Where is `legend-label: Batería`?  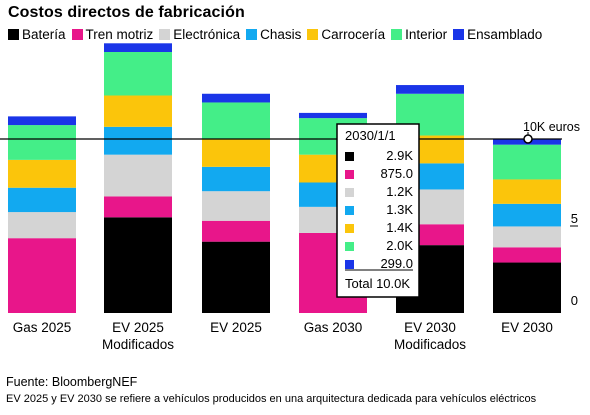 legend-label: Batería is located at coordinates (44, 34).